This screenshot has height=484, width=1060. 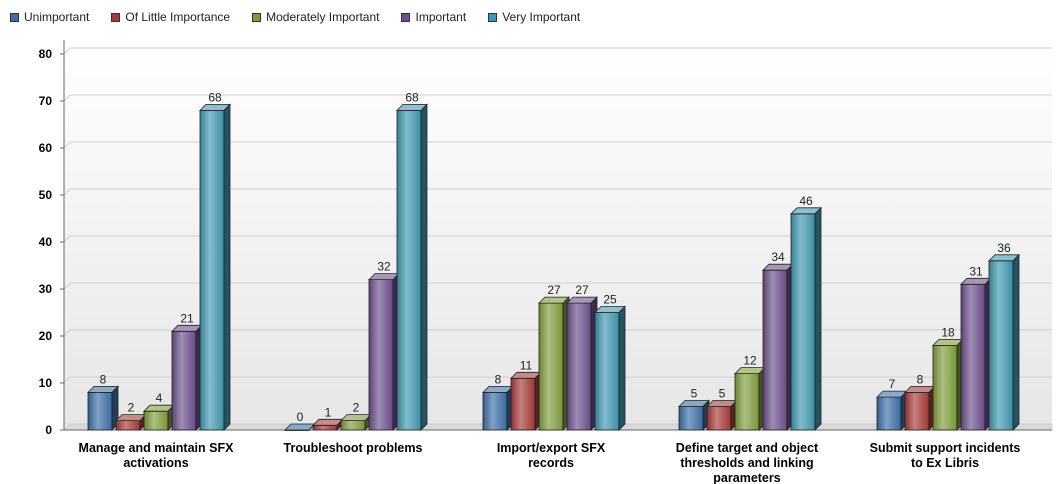 I want to click on legend-label: Unimportant, so click(x=57, y=17).